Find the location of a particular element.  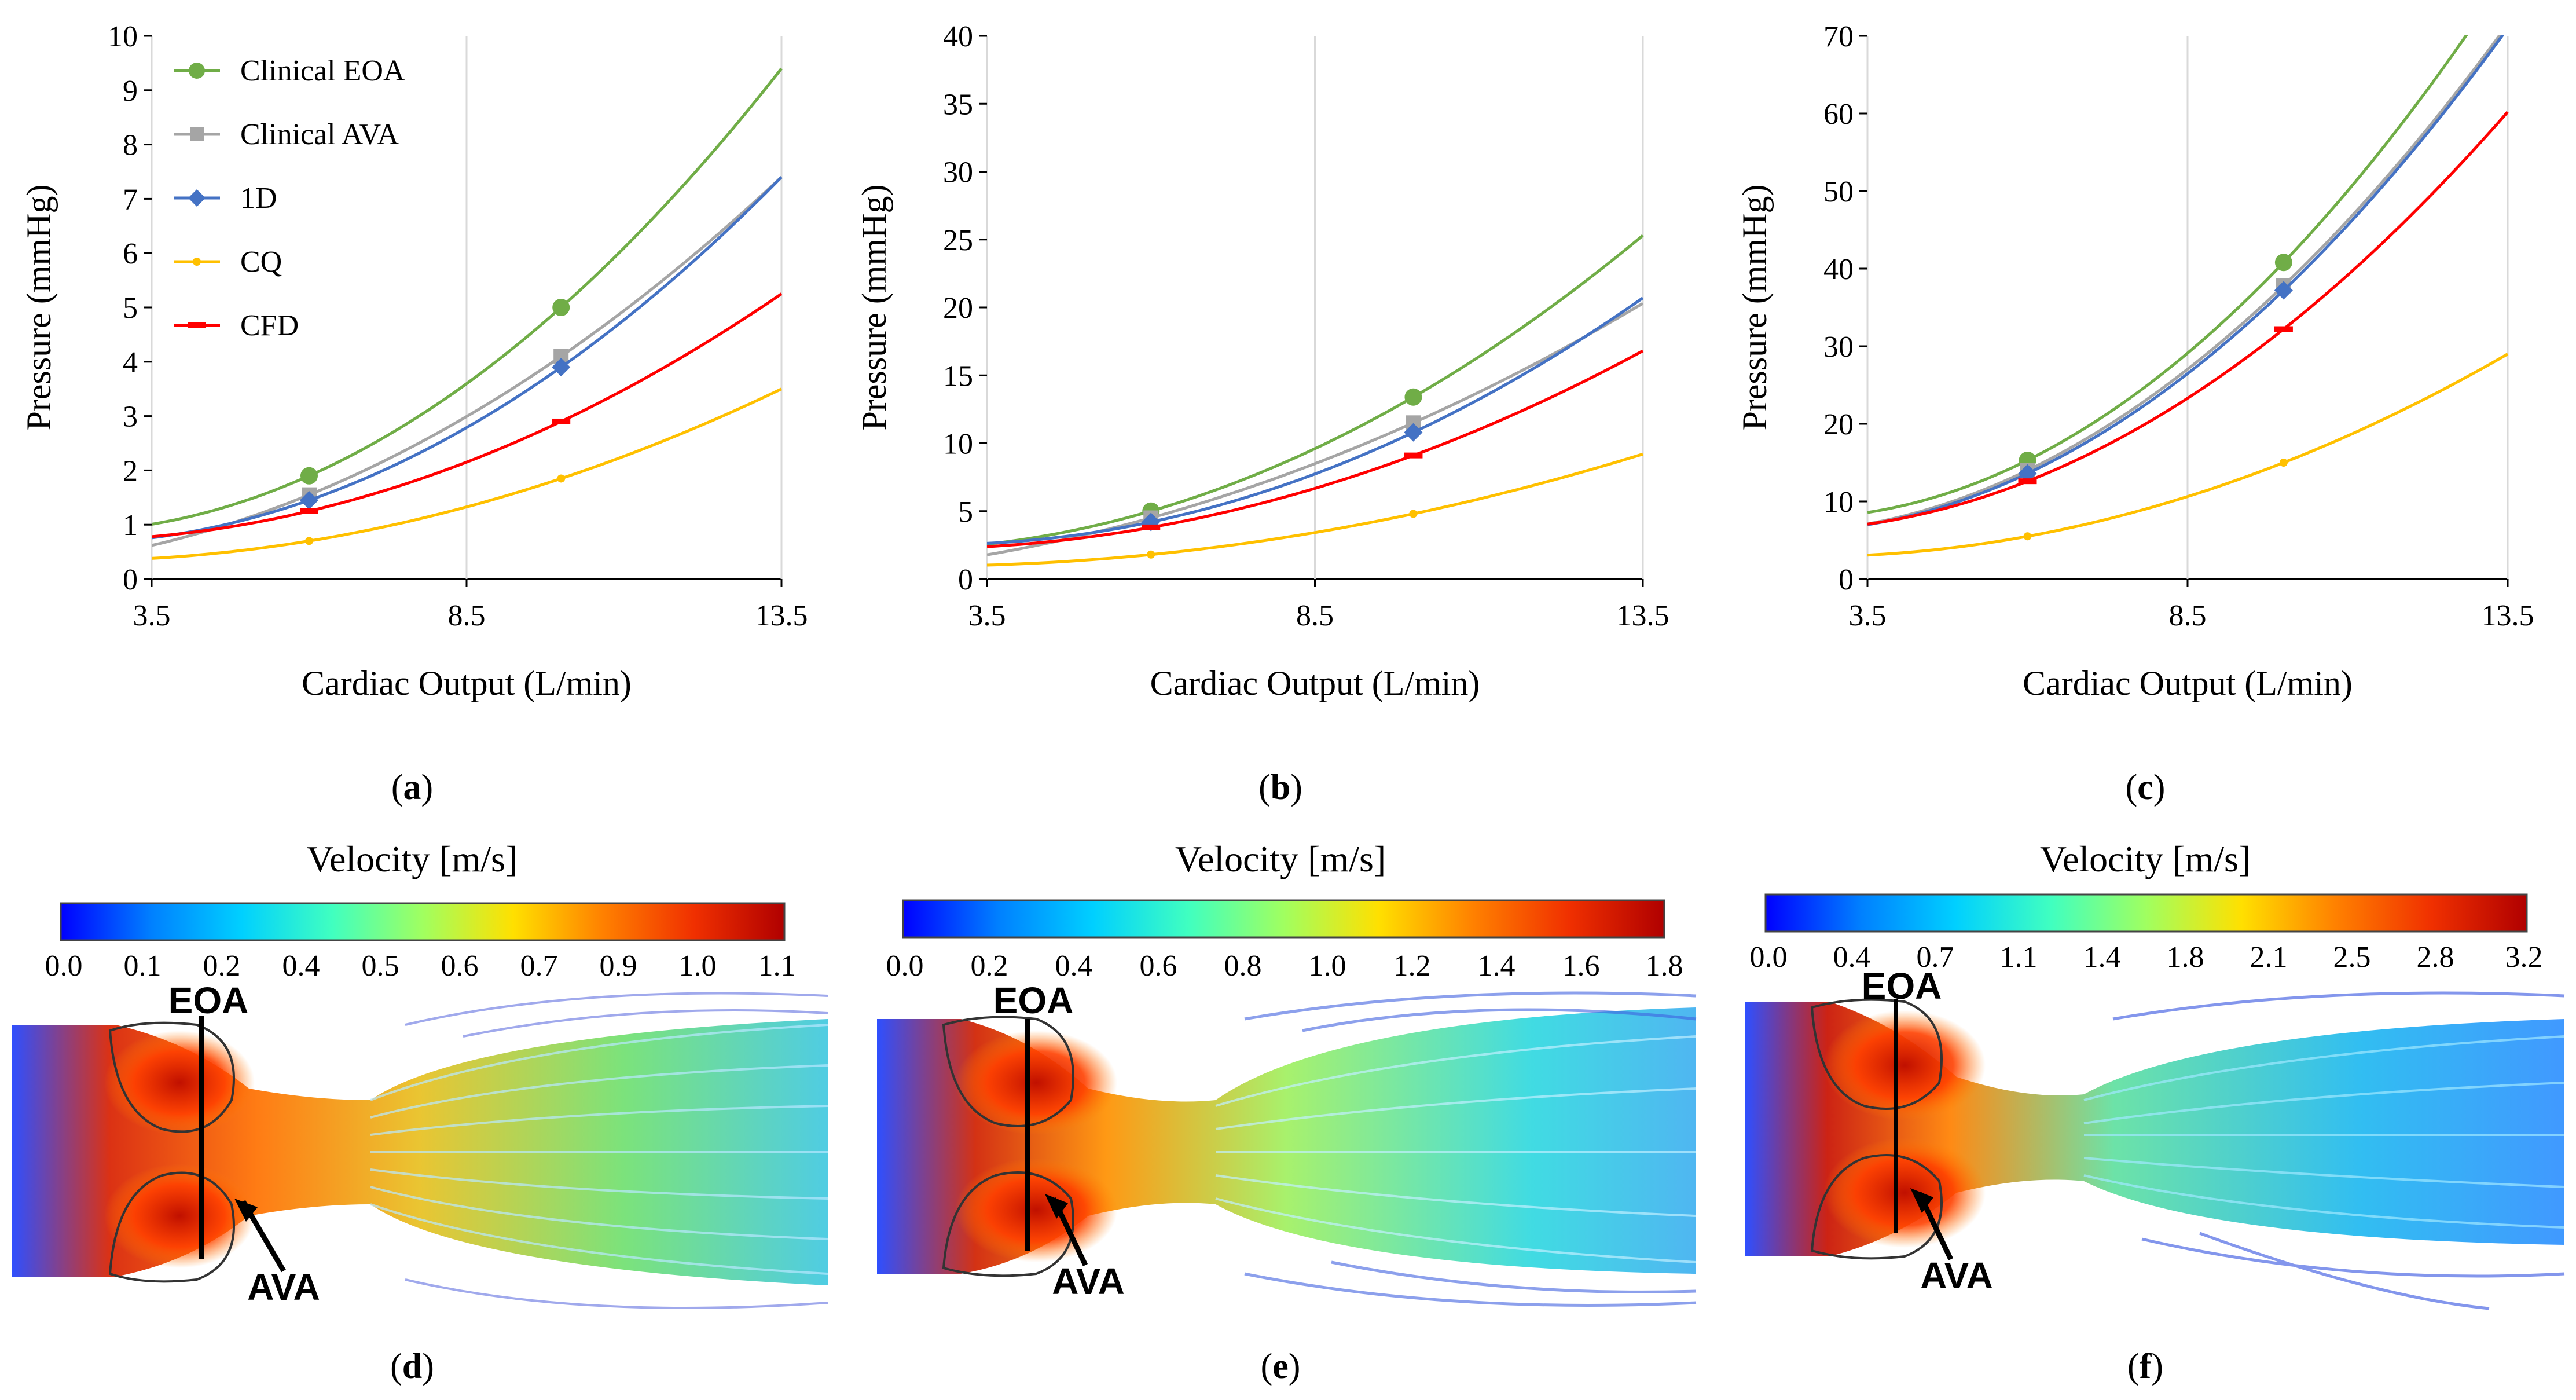

flow-field-f is located at coordinates (2155, 1150).